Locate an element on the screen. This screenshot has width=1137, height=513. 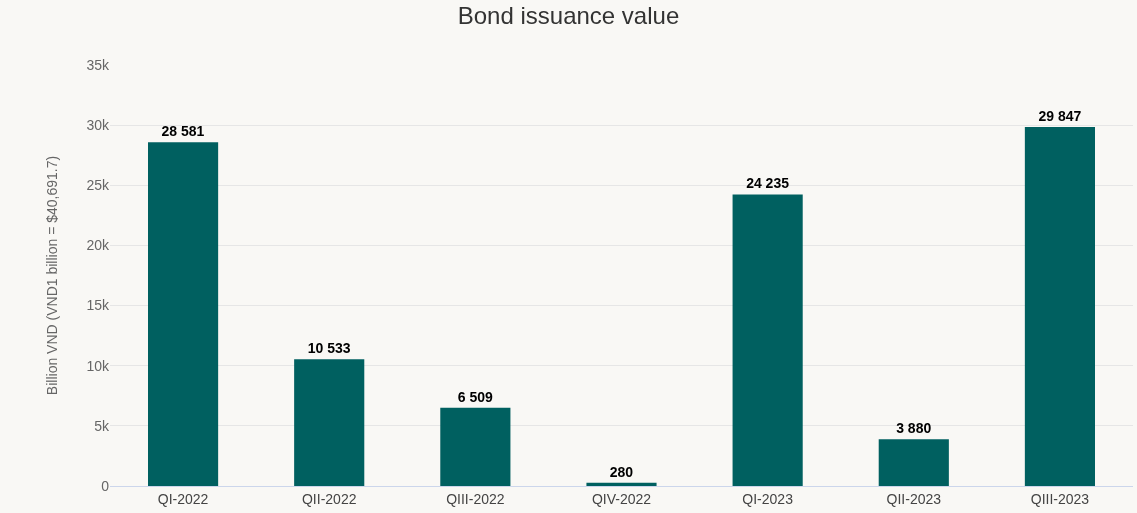
y-tick-label: 35k is located at coordinates (98, 64).